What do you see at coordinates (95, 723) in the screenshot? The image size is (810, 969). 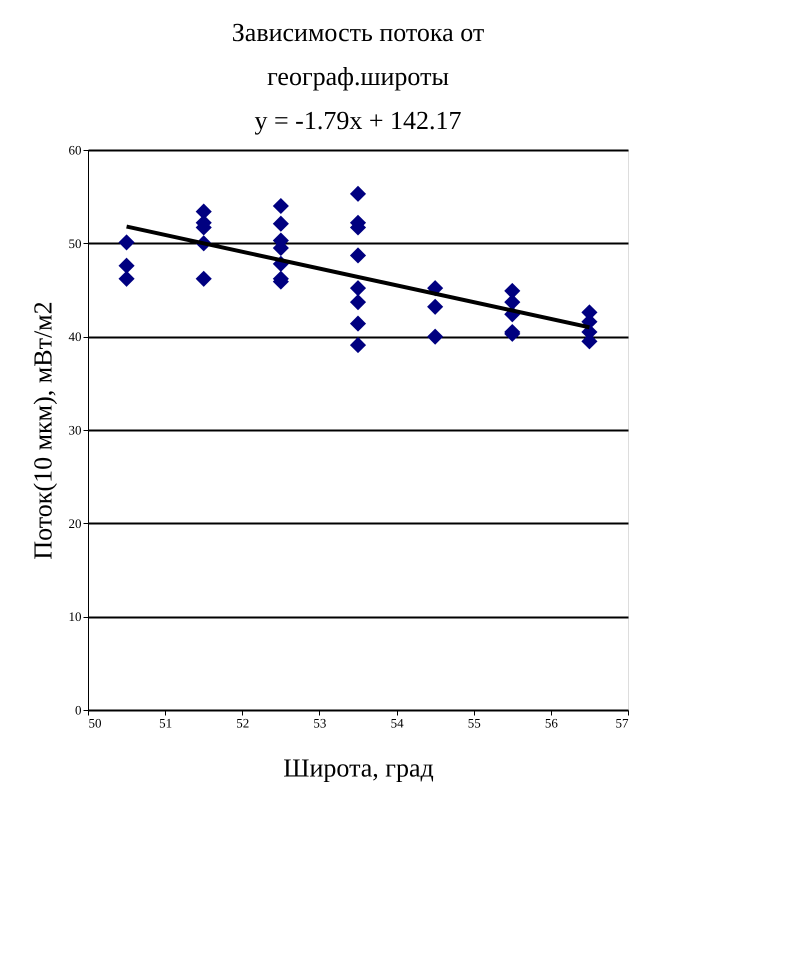 I see `x-tick-label: 50` at bounding box center [95, 723].